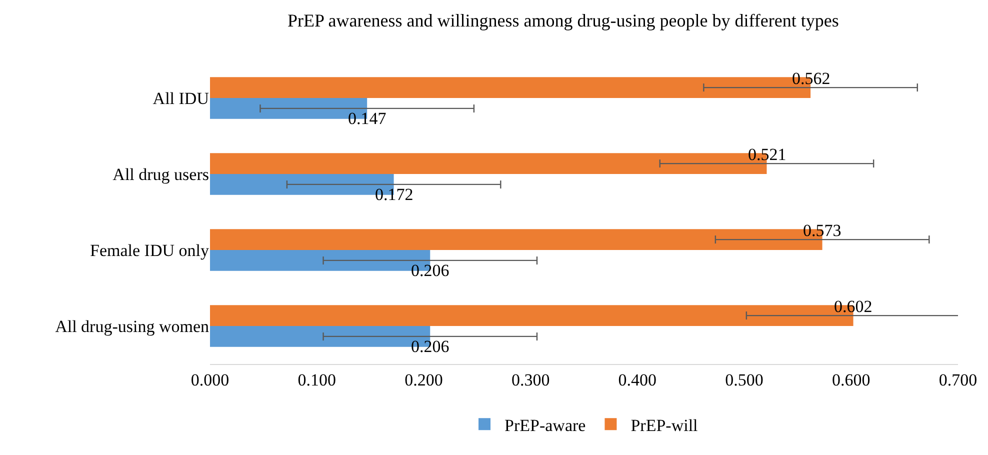  I want to click on x-tick-label: 0.600, so click(851, 380).